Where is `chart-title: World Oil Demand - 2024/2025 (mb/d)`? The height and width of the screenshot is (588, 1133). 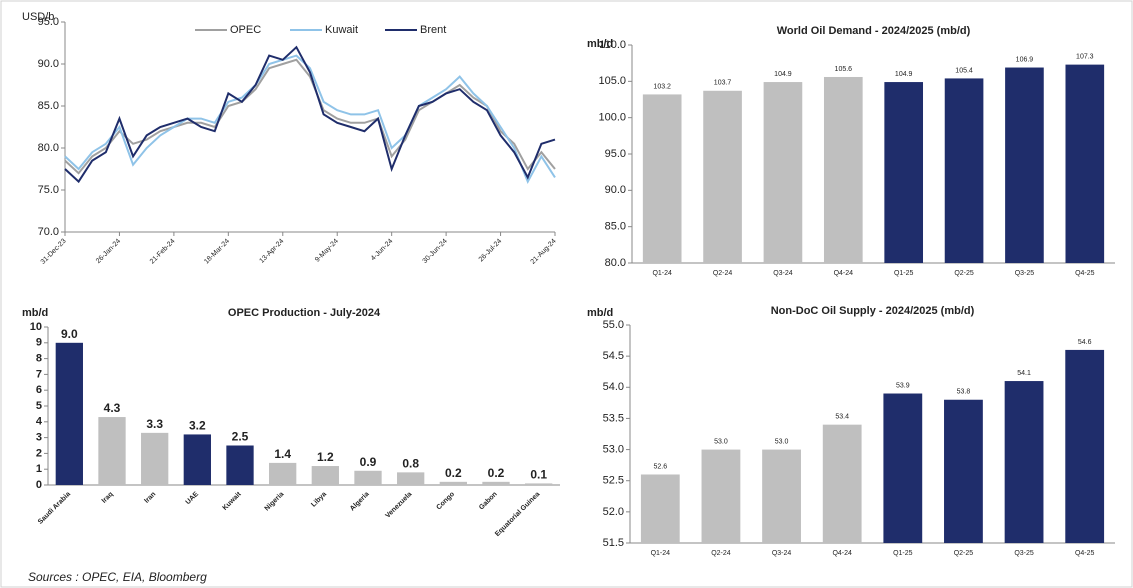
chart-title: World Oil Demand - 2024/2025 (mb/d) is located at coordinates (874, 31).